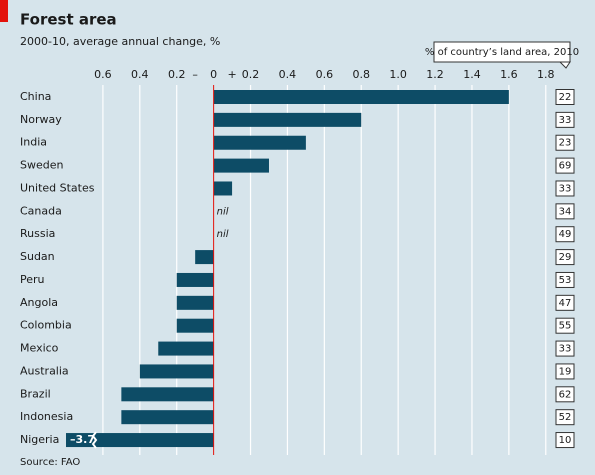  Describe the element at coordinates (37, 233) in the screenshot. I see `category-label: Russia` at that location.